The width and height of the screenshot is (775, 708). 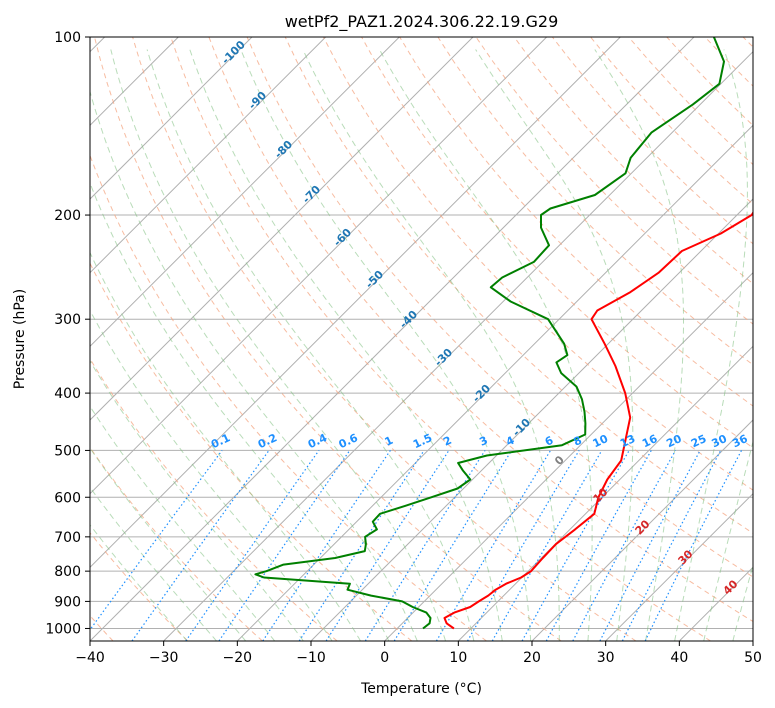 What do you see at coordinates (606, 658) in the screenshot?
I see `x-tick-label: 30` at bounding box center [606, 658].